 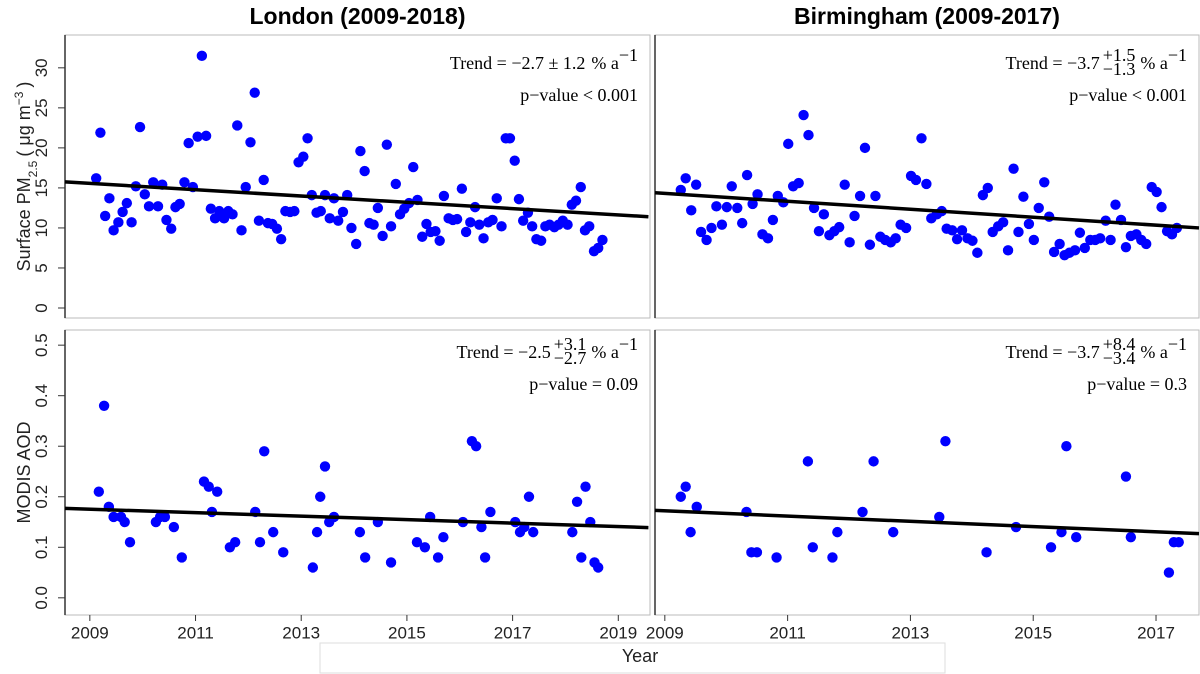 I want to click on chart-title: London (2009-2018), so click(x=358, y=16).